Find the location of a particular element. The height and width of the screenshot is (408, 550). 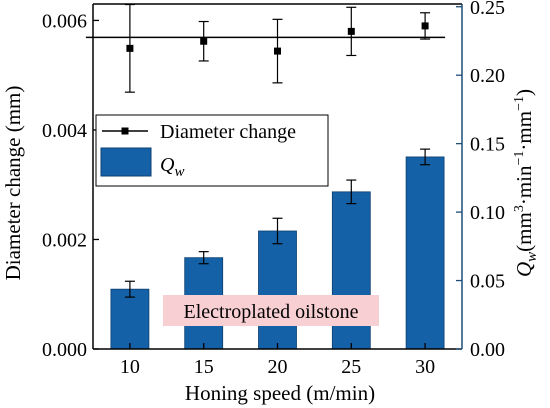

legend-bar-swatch is located at coordinates (126, 162).